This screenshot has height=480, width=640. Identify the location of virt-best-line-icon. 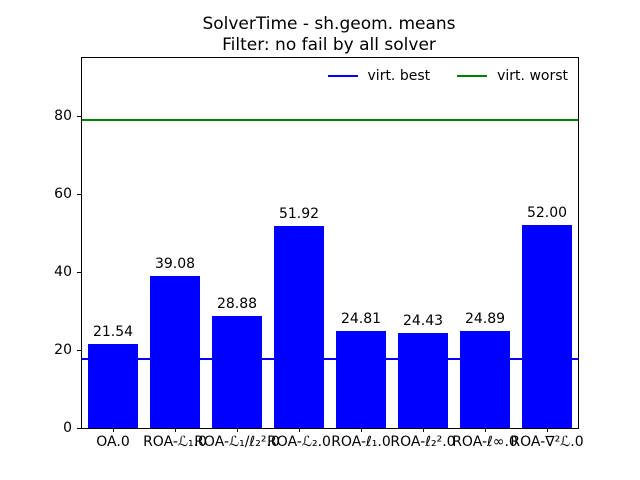
(342, 76).